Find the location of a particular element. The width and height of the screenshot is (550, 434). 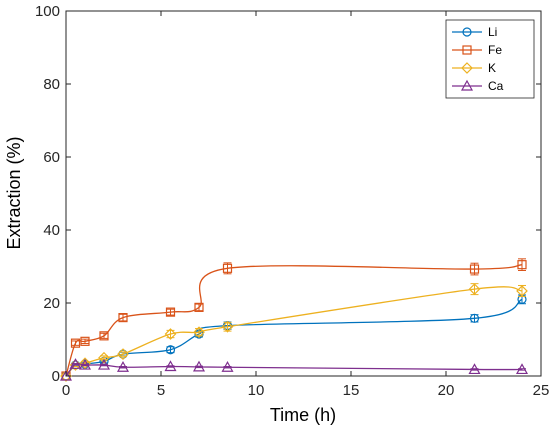

y-tick-label: 40 is located at coordinates (51, 230).